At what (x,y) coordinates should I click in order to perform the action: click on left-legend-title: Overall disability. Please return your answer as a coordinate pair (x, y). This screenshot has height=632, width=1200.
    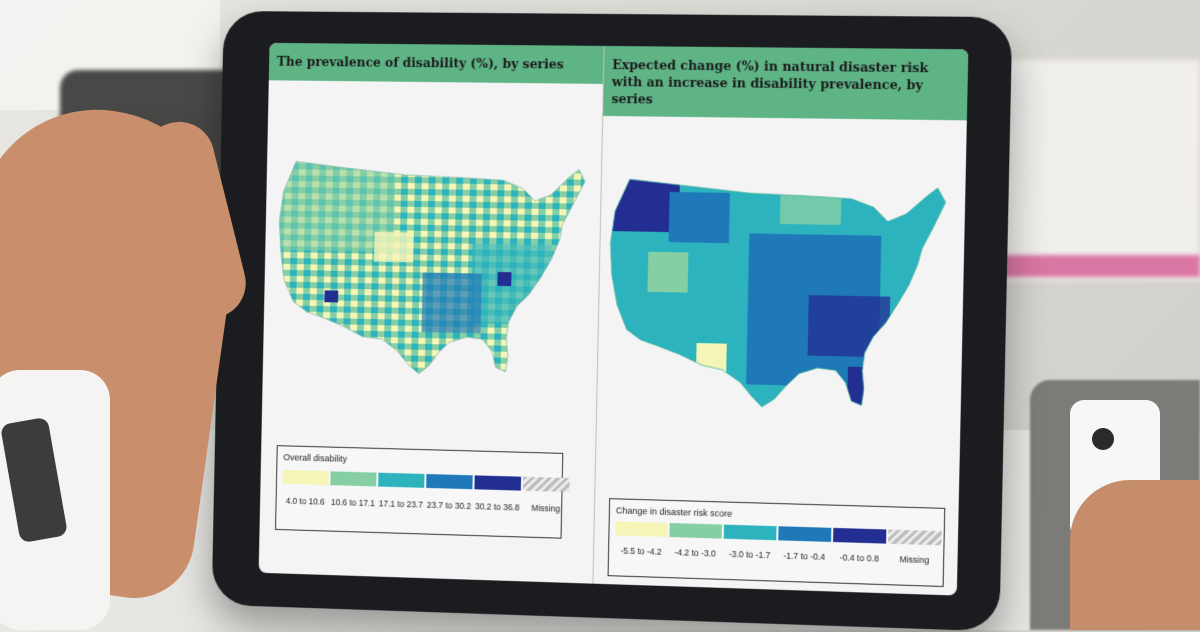
    Looking at the image, I should click on (315, 458).